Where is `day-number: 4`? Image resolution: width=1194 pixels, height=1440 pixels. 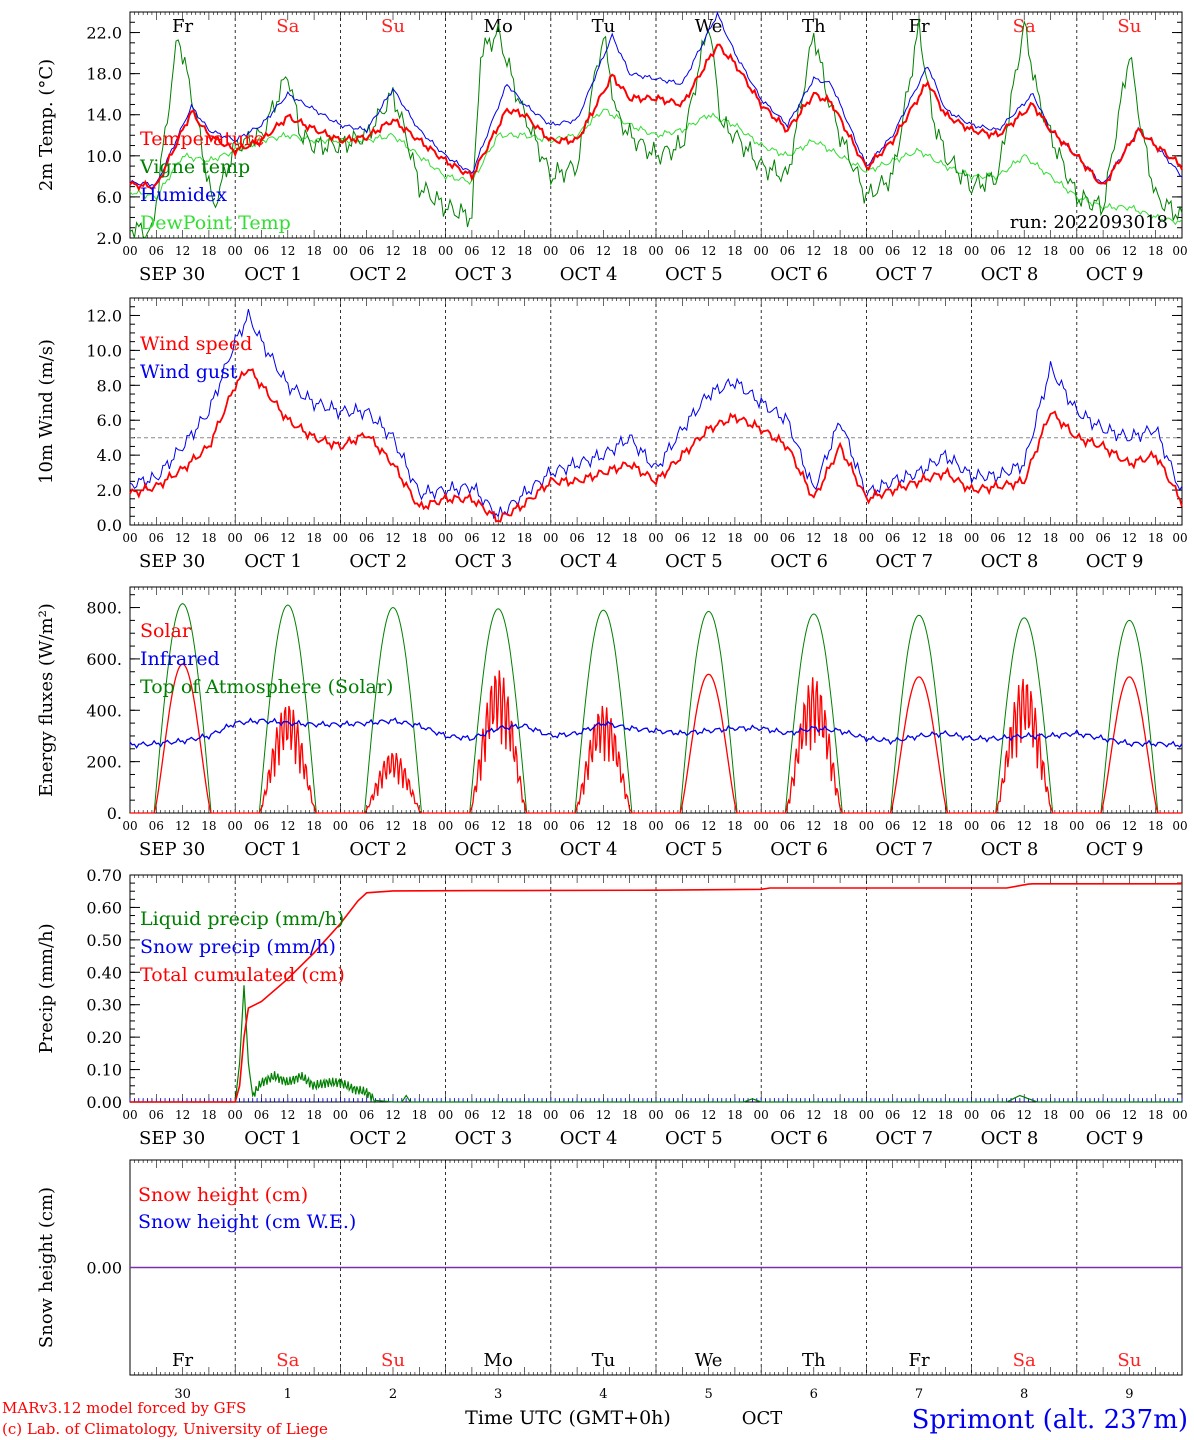 day-number: 4 is located at coordinates (603, 1394).